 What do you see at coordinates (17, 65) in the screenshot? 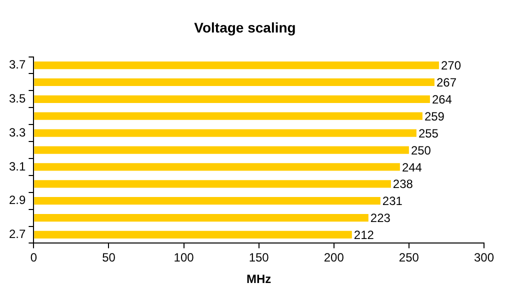
I see `y-tick-label: 3.7` at bounding box center [17, 65].